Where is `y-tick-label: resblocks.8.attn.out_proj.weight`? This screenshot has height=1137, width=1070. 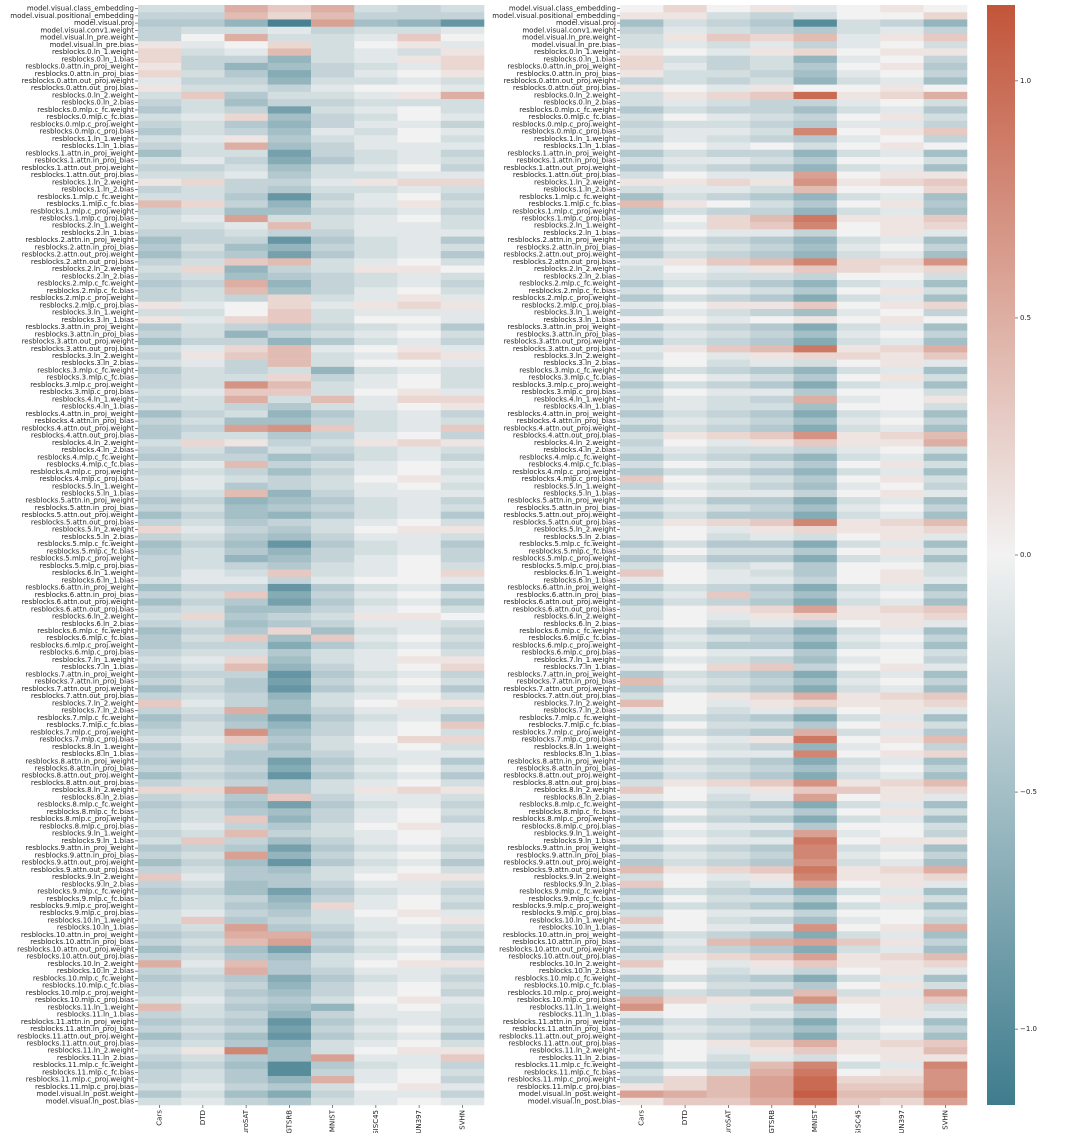
y-tick-label: resblocks.8.attn.out_proj.weight is located at coordinates (78, 776).